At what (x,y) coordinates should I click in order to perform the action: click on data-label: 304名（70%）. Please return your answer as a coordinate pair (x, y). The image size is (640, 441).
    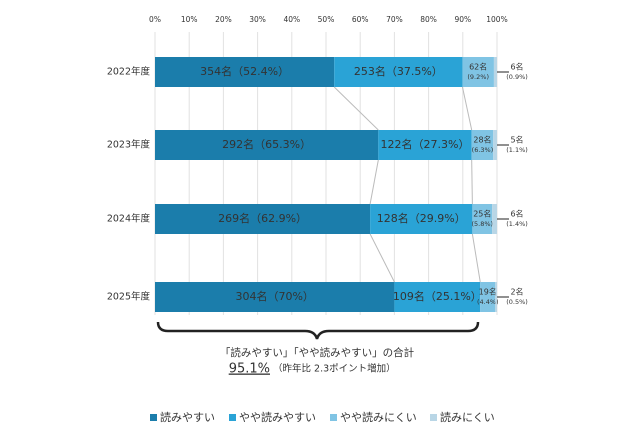
    Looking at the image, I should click on (274, 296).